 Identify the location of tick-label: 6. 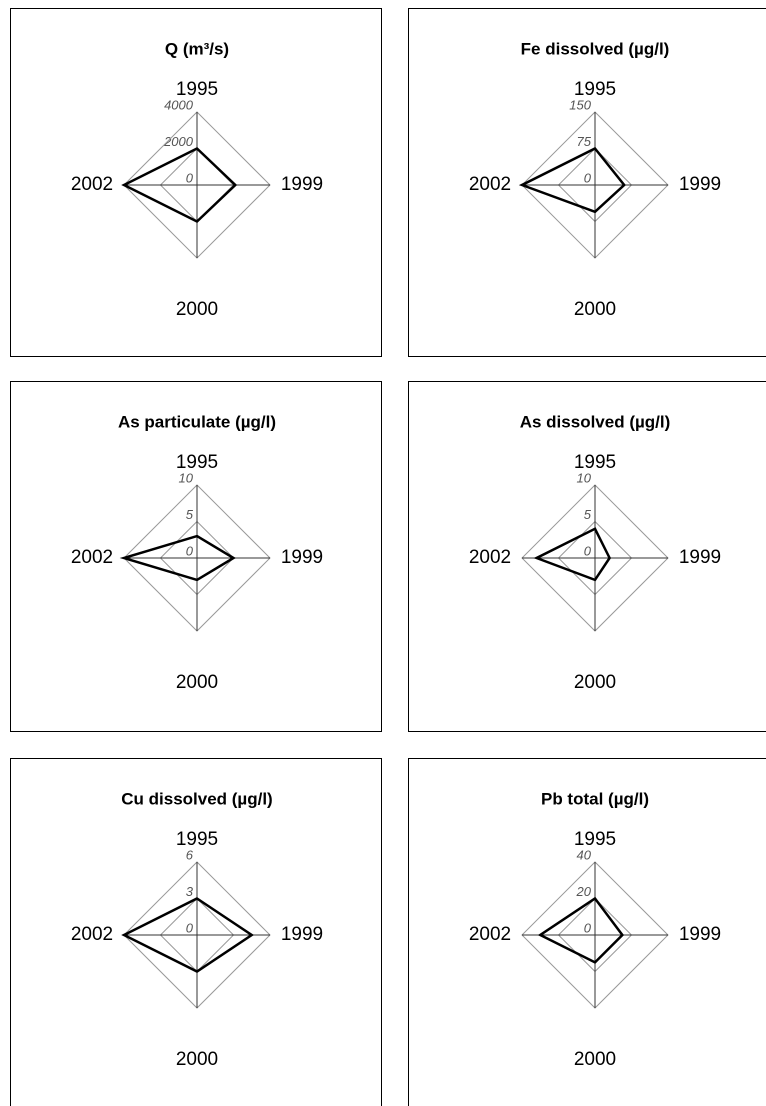
(190, 854).